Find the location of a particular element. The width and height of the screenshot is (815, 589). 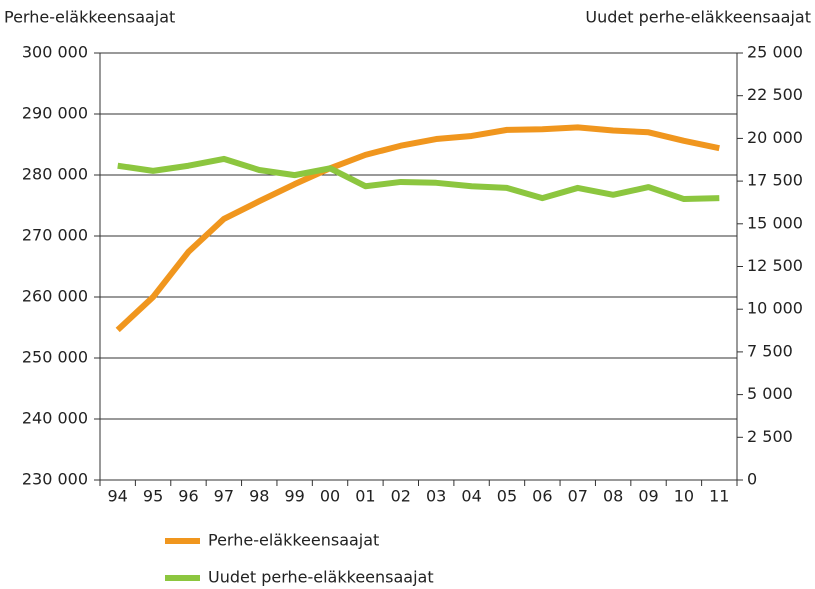

y2-tick-label: 7 500 is located at coordinates (770, 350).